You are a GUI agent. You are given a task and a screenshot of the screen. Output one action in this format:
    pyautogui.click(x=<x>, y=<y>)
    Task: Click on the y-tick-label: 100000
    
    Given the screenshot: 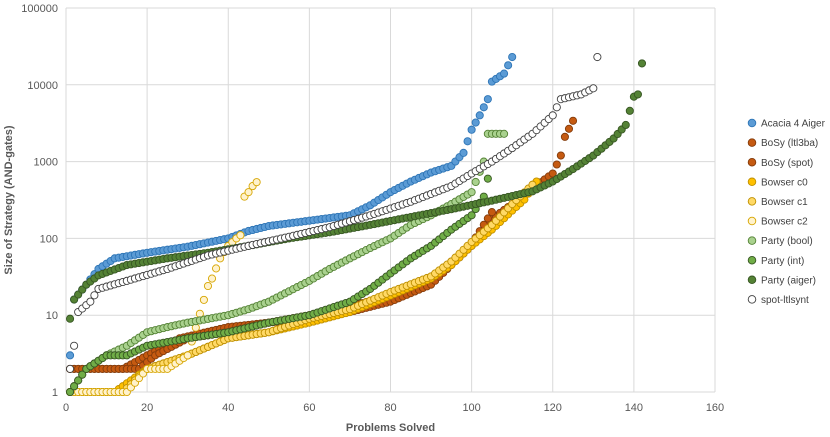 What is the action you would take?
    pyautogui.click(x=39, y=9)
    